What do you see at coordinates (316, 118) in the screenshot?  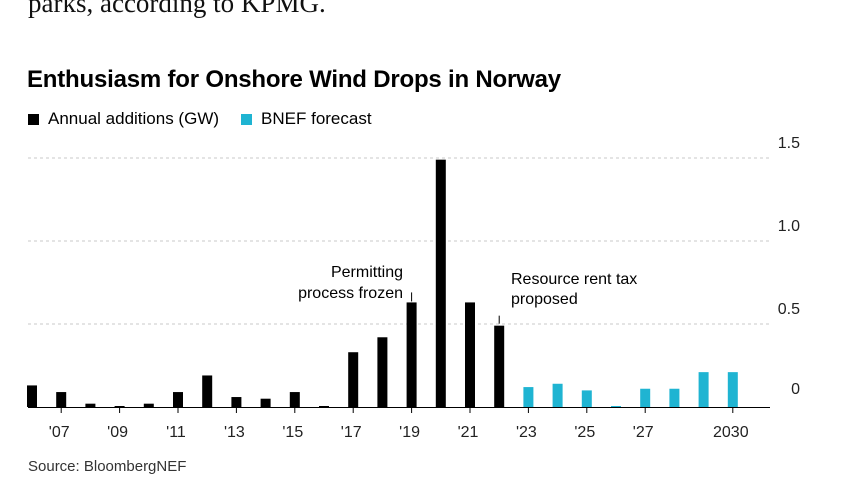 I see `legend-label-bnef-forecast: BNEF forecast` at bounding box center [316, 118].